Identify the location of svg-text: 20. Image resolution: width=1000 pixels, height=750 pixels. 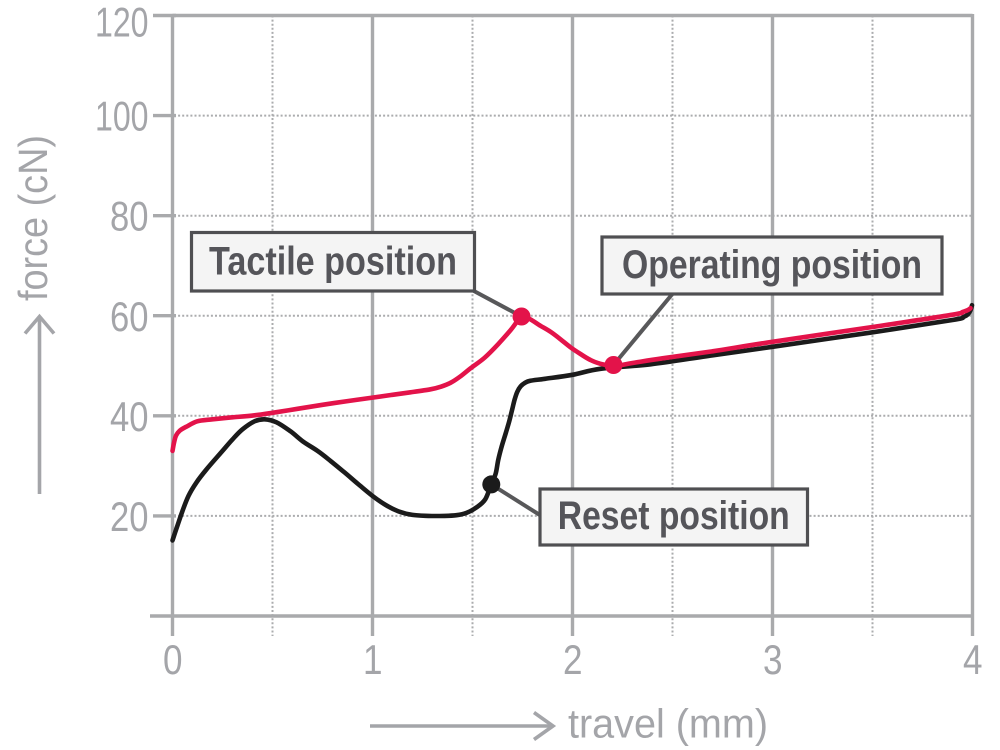
(129, 516).